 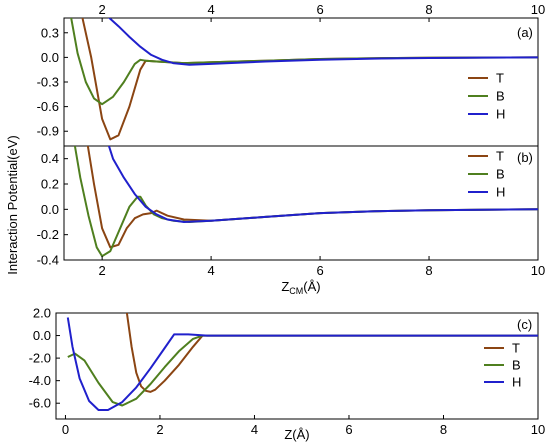 I want to click on y-tick-label: 0.2, so click(x=50, y=184).